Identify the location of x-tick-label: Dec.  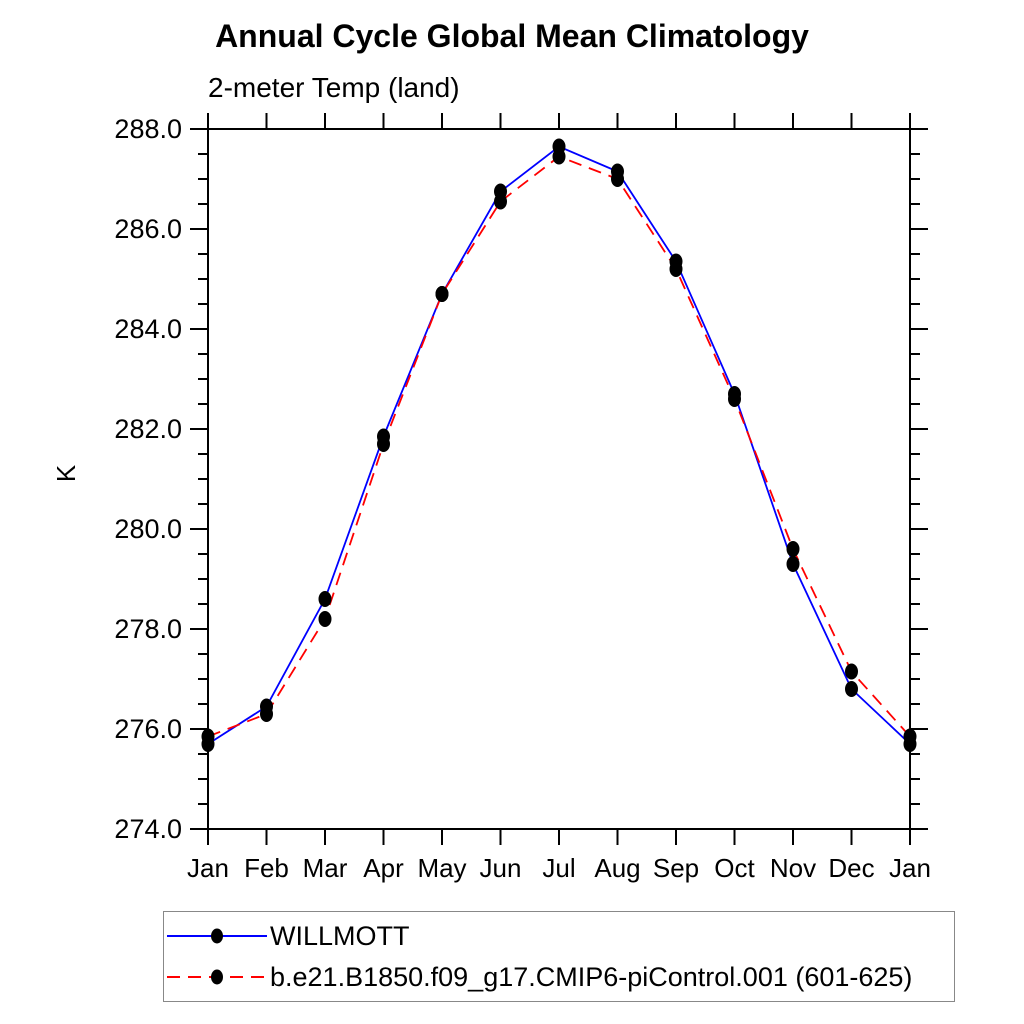
(851, 868).